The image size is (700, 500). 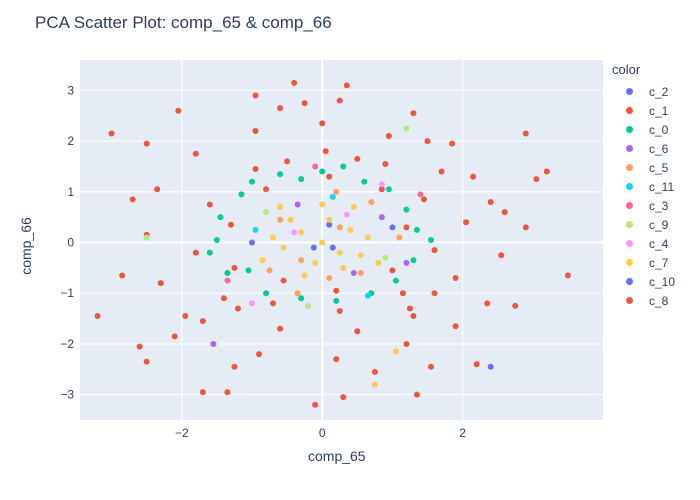 What do you see at coordinates (67, 344) in the screenshot?
I see `y-tick-label: −2` at bounding box center [67, 344].